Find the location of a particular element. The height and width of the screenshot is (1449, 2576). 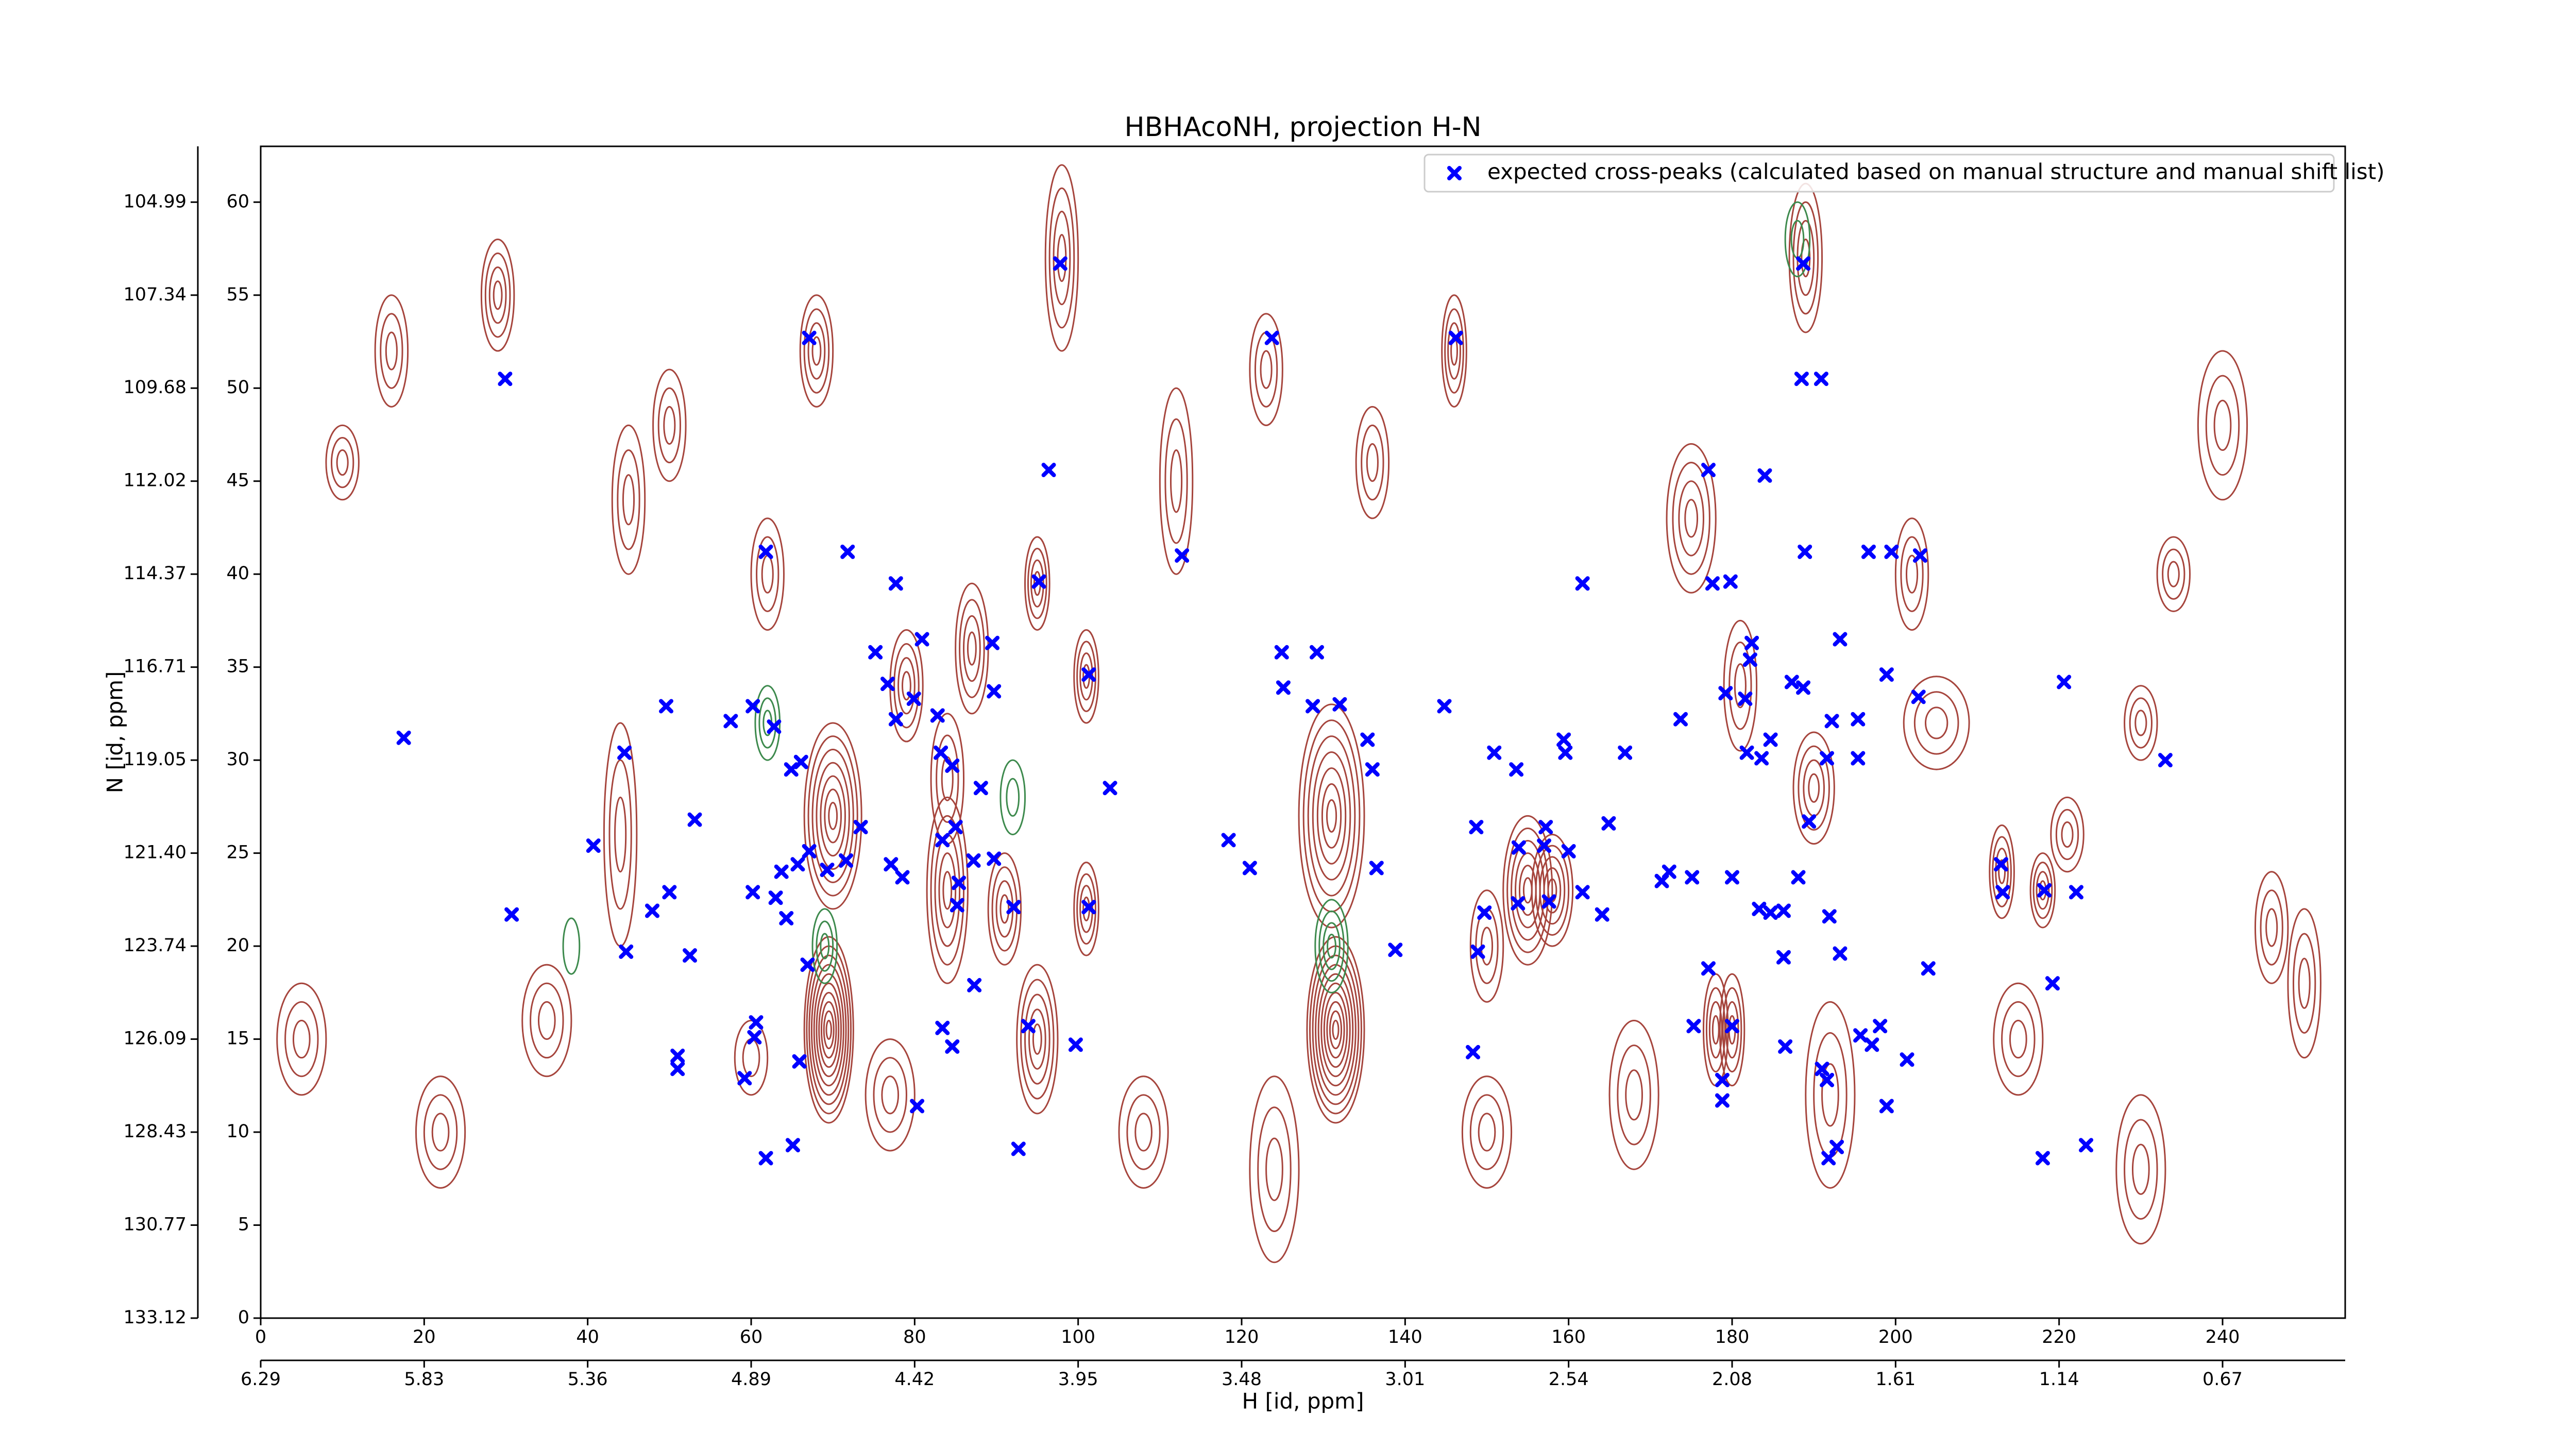

x-tick-label: 80 is located at coordinates (914, 1337).